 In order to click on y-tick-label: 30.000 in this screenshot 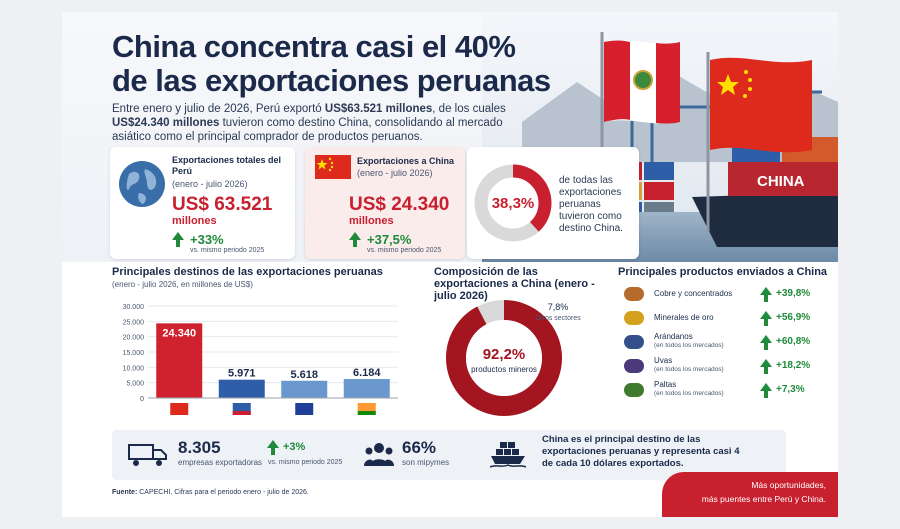, I will do `click(134, 307)`.